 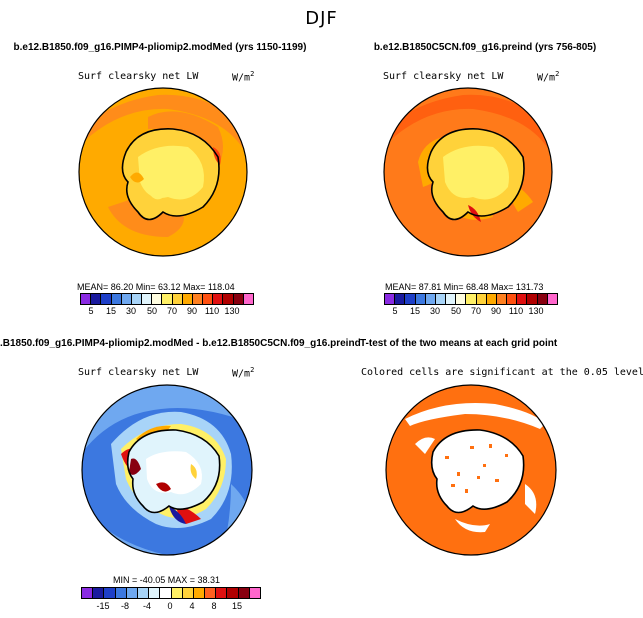 I want to click on tick: -4, so click(x=147, y=606).